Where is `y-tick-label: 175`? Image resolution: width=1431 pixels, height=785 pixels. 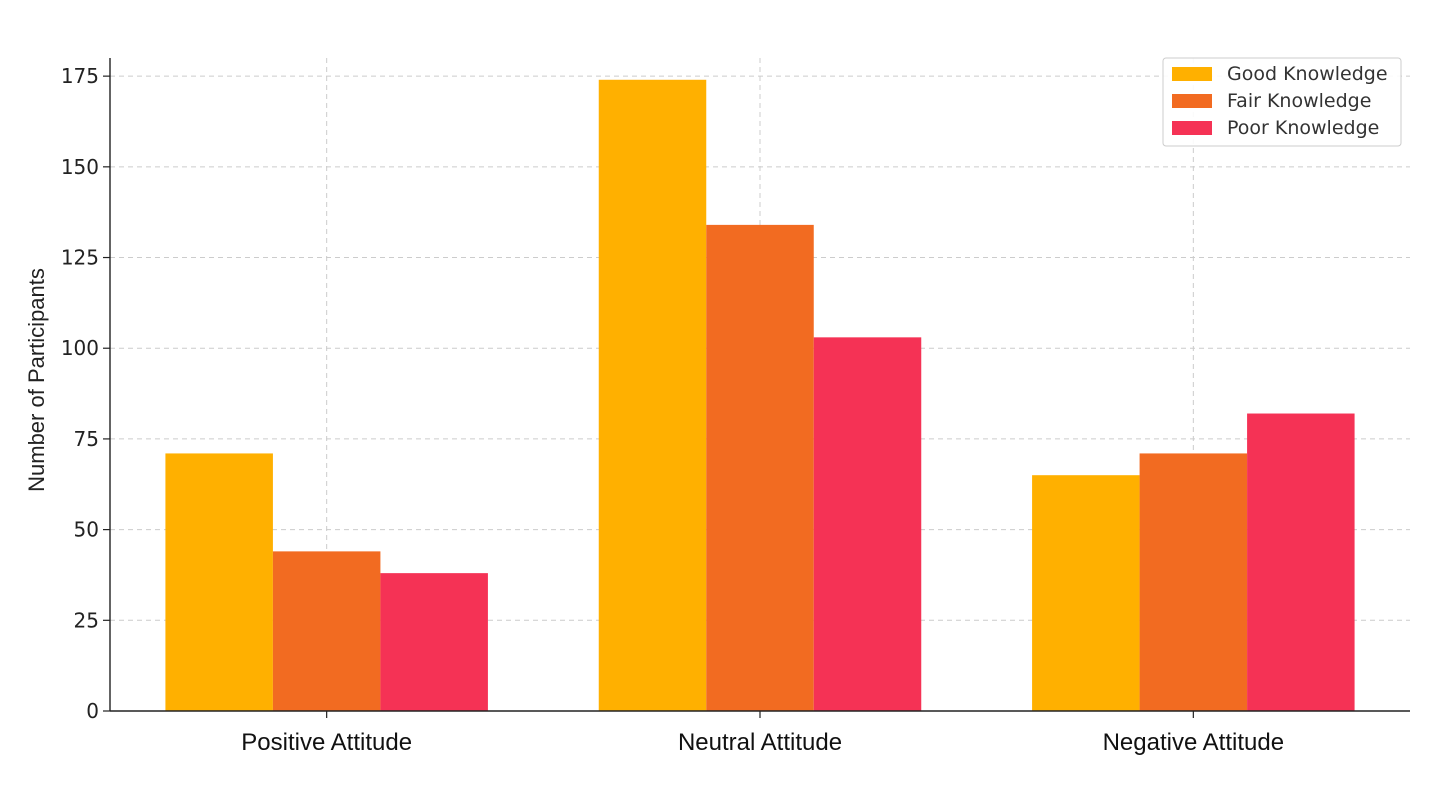
y-tick-label: 175 is located at coordinates (80, 76).